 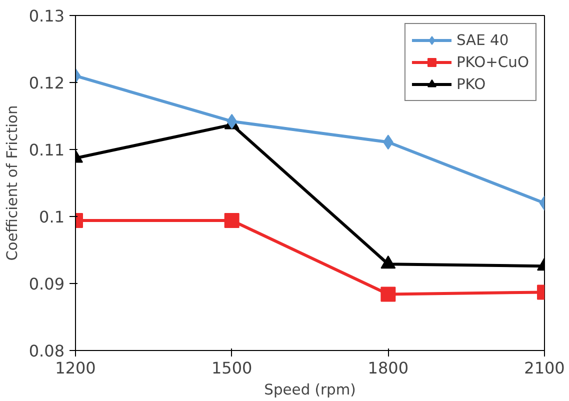 I want to click on legend-label: PKO, so click(x=471, y=84).